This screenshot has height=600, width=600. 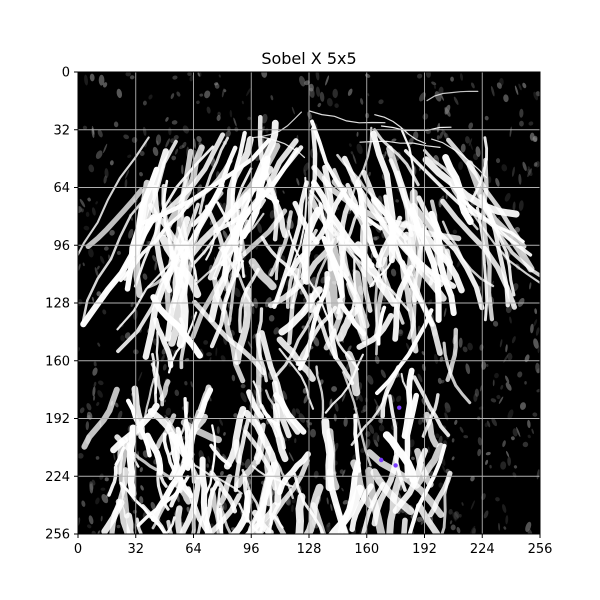 I want to click on x-tick-label: 224, so click(x=482, y=549).